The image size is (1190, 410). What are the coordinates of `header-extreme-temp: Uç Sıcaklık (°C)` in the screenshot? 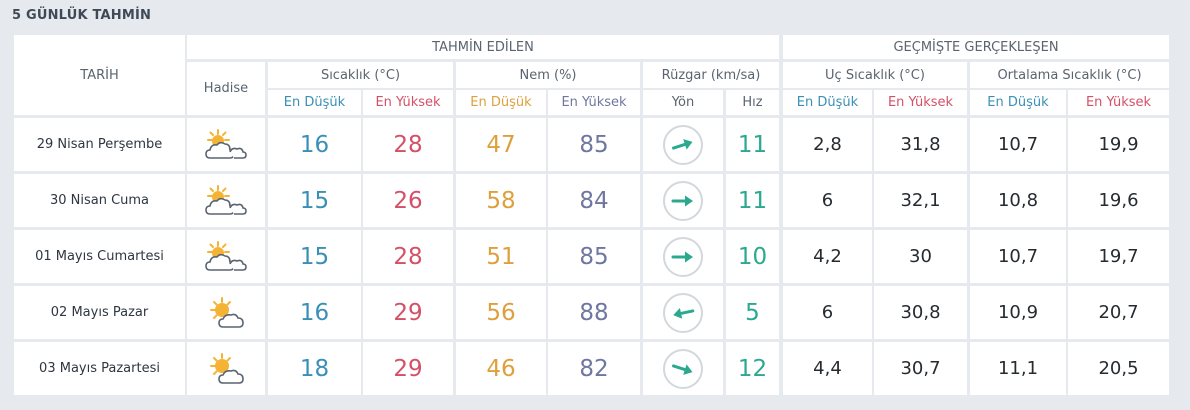 It's located at (875, 75).